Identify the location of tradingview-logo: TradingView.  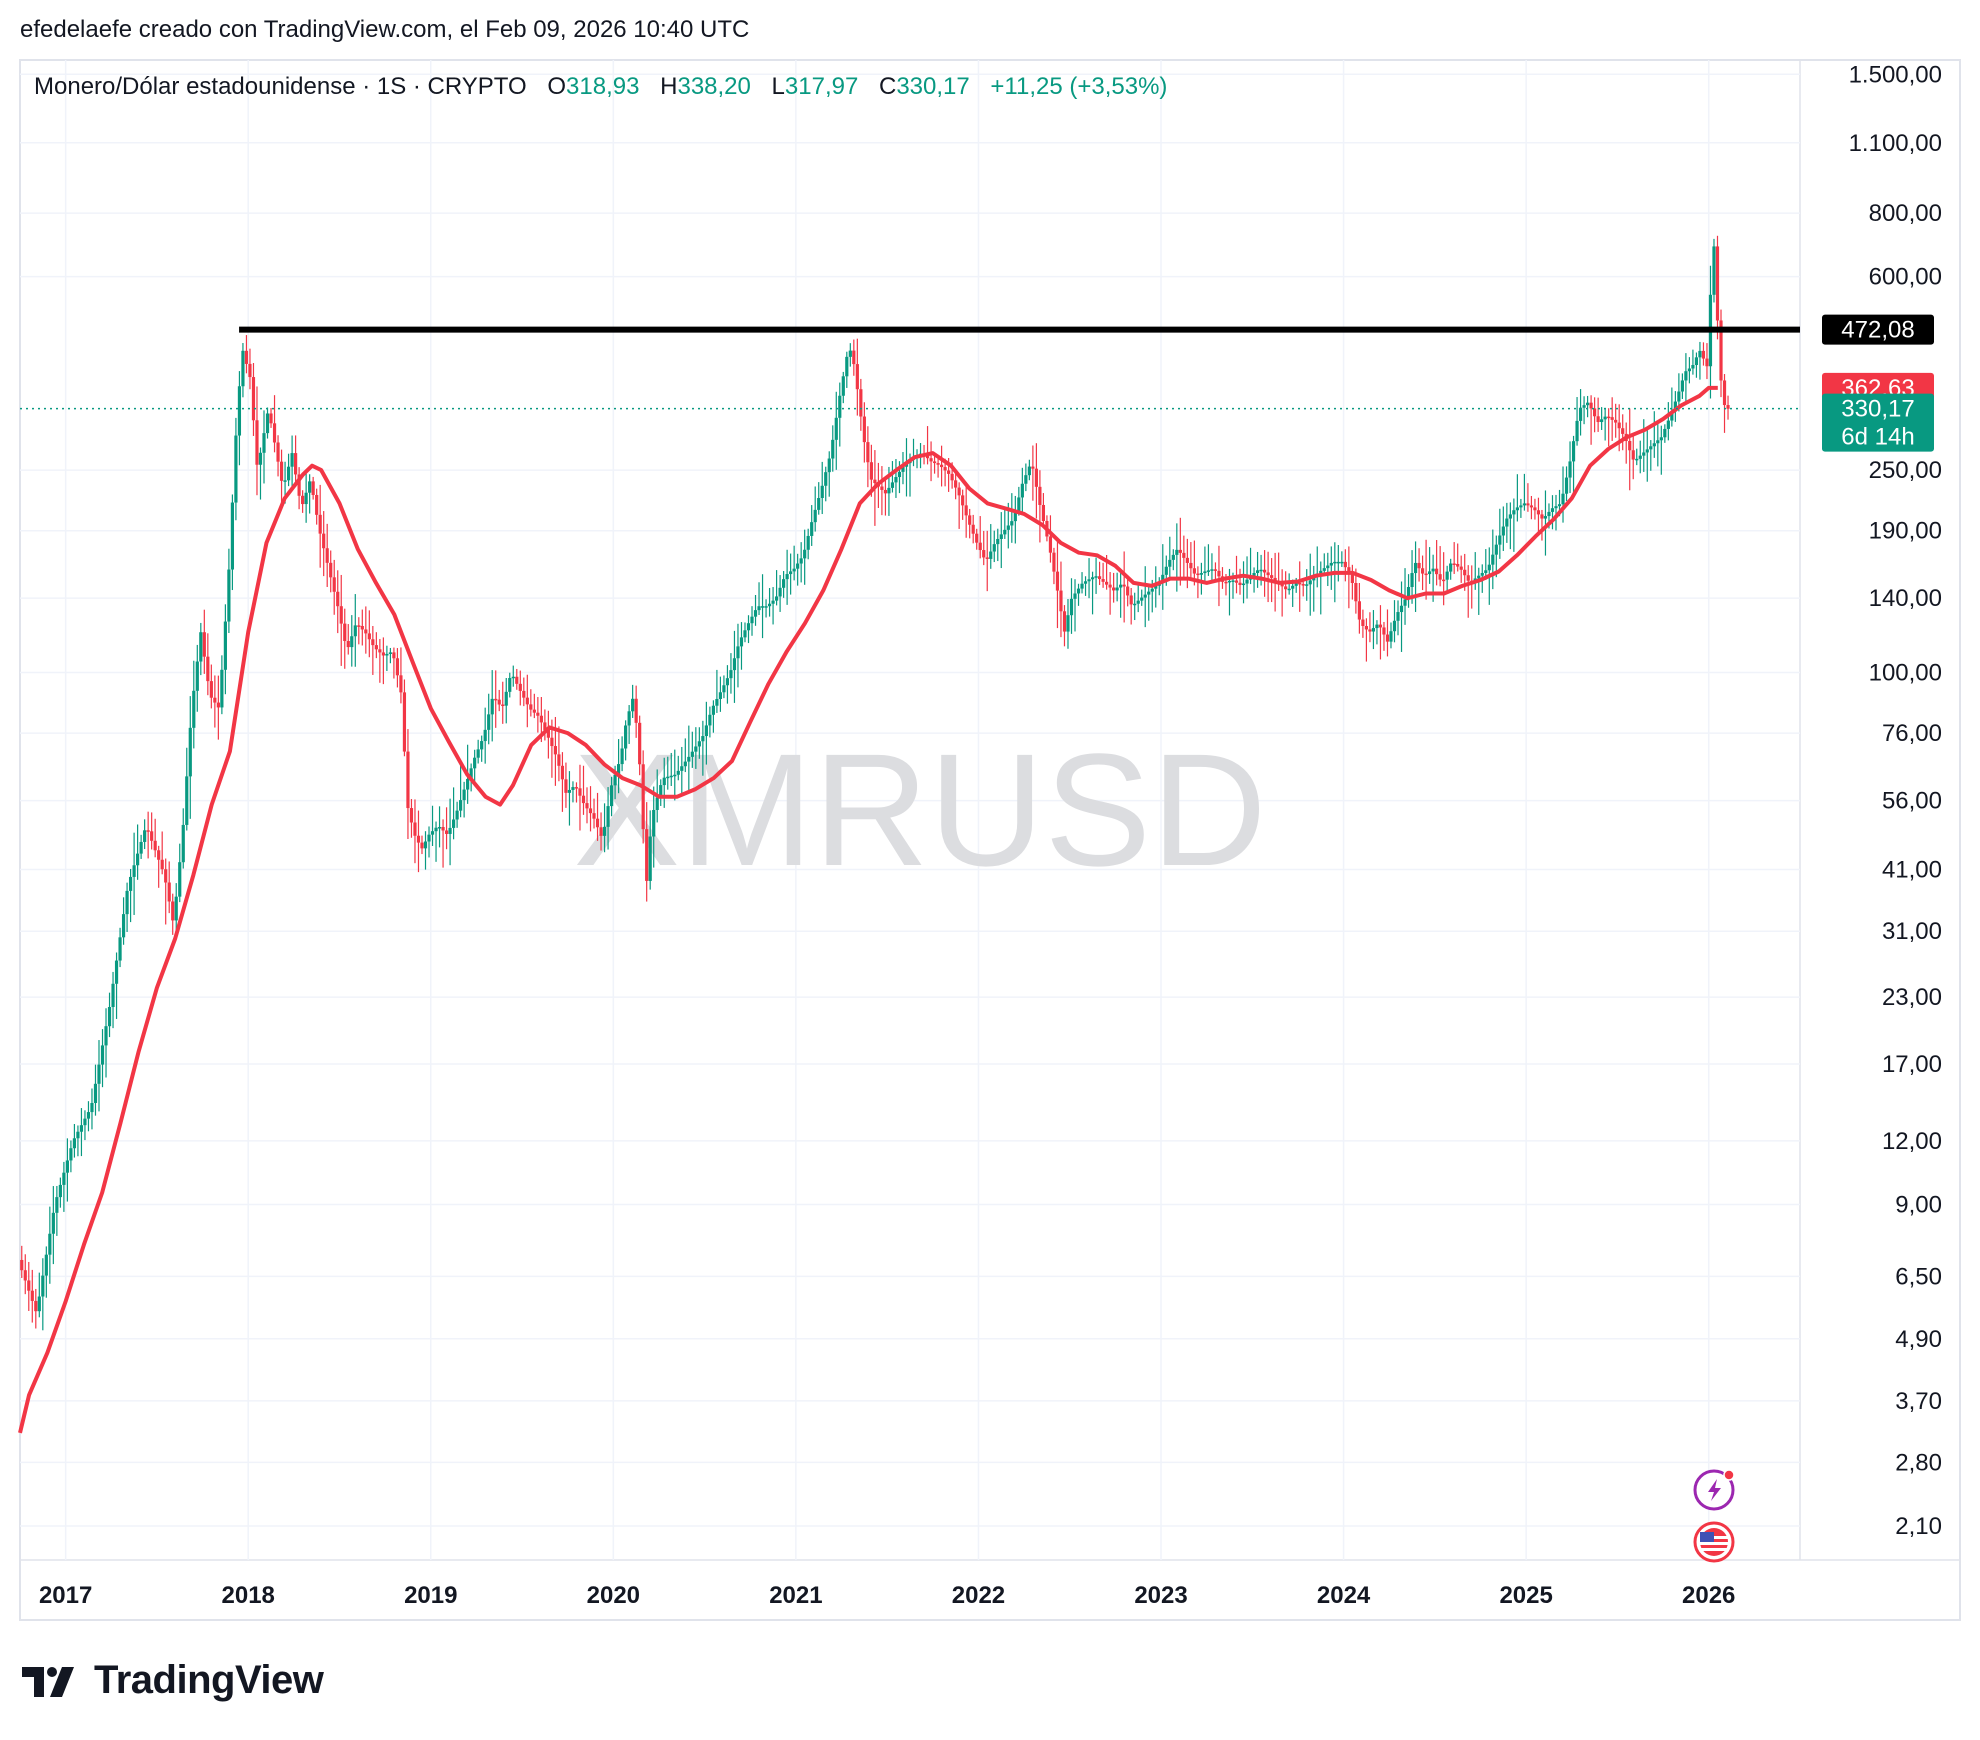
(173, 1680).